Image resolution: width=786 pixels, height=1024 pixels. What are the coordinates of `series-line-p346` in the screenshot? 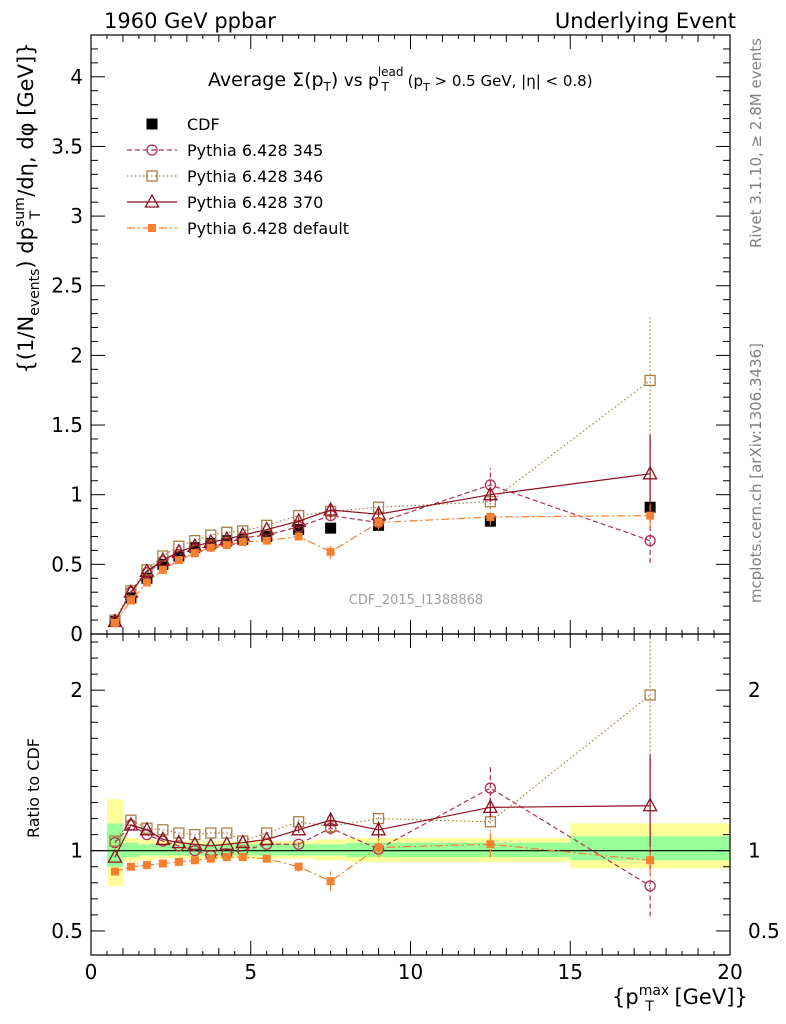 It's located at (382, 768).